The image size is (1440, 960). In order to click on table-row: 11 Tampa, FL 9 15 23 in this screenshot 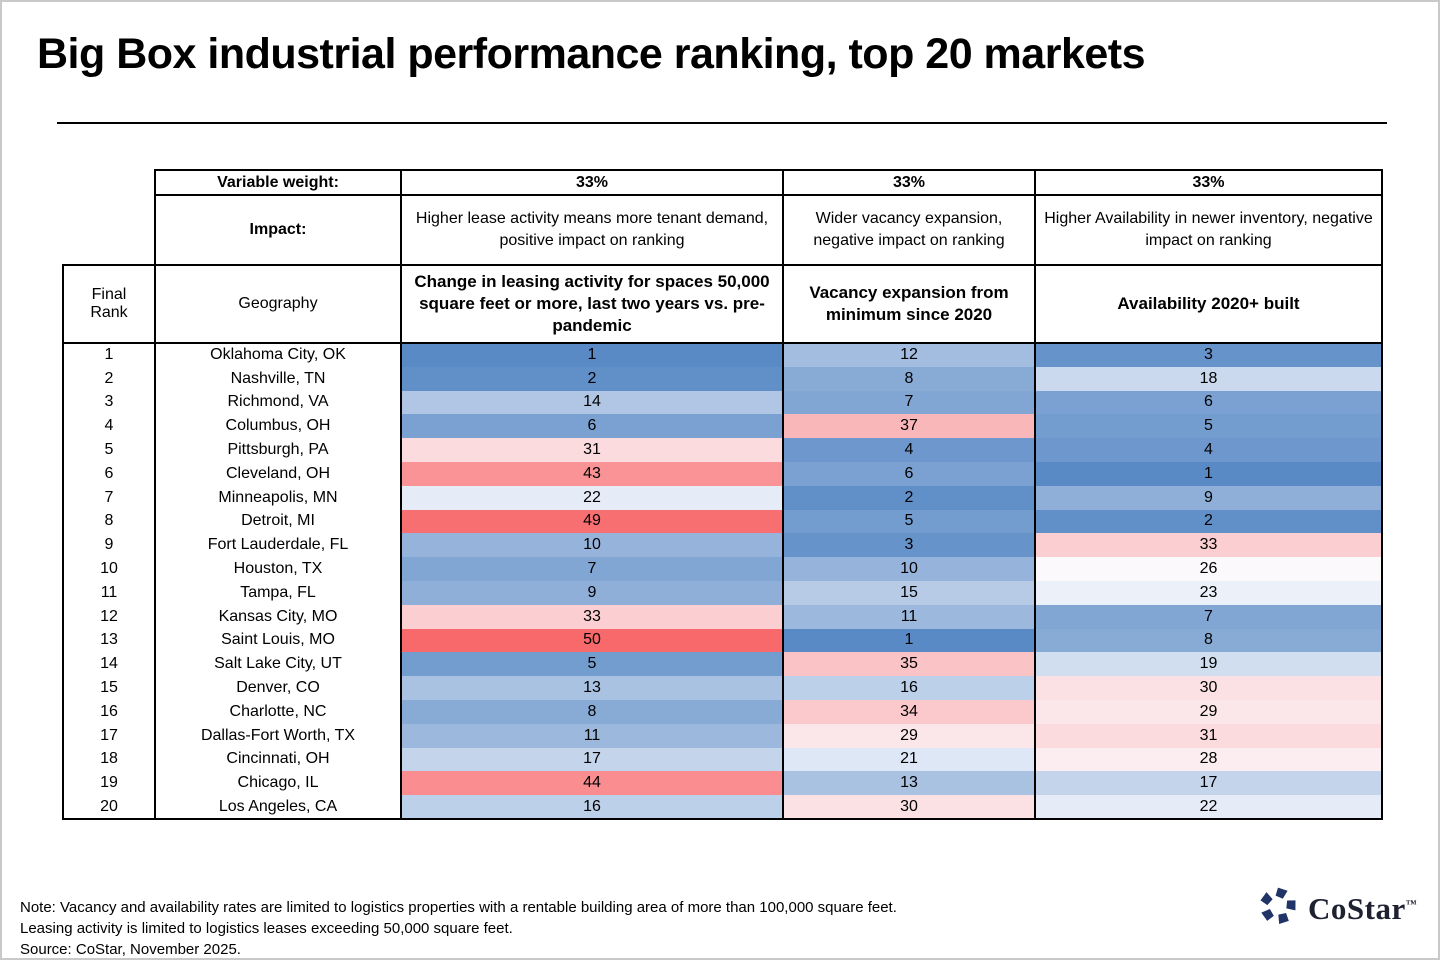, I will do `click(722, 592)`.